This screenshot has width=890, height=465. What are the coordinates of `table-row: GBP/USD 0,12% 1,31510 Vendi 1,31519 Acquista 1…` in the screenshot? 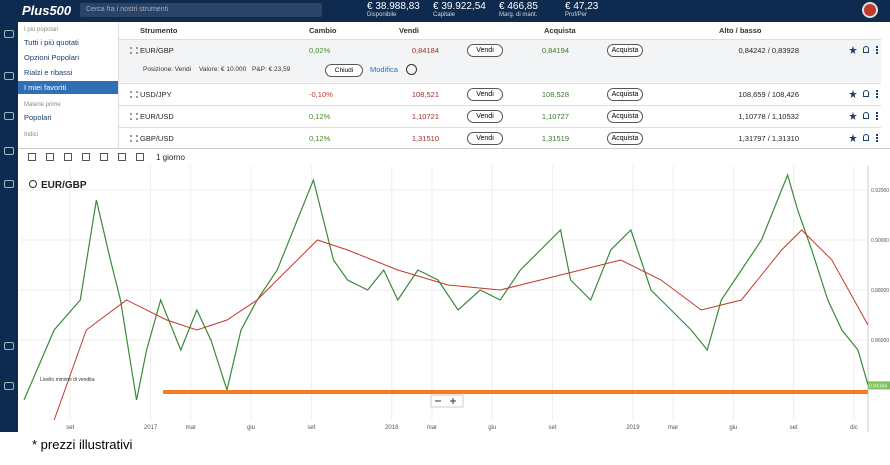 It's located at (500, 138).